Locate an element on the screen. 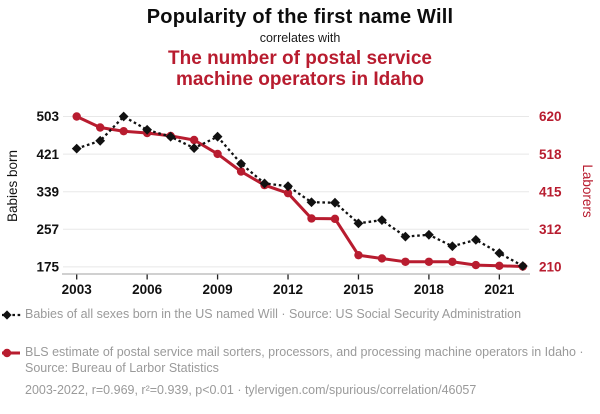 This screenshot has height=414, width=600. x-axis-tick-label: 2021 is located at coordinates (499, 289).